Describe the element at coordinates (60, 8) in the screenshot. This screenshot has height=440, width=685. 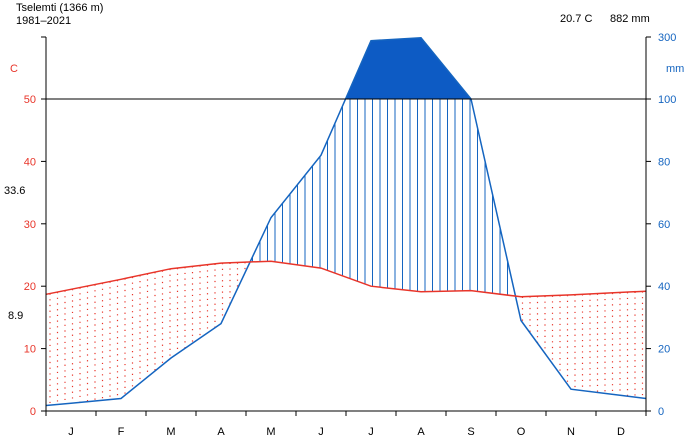
I see `station-title: Tselemti (1366 m)` at that location.